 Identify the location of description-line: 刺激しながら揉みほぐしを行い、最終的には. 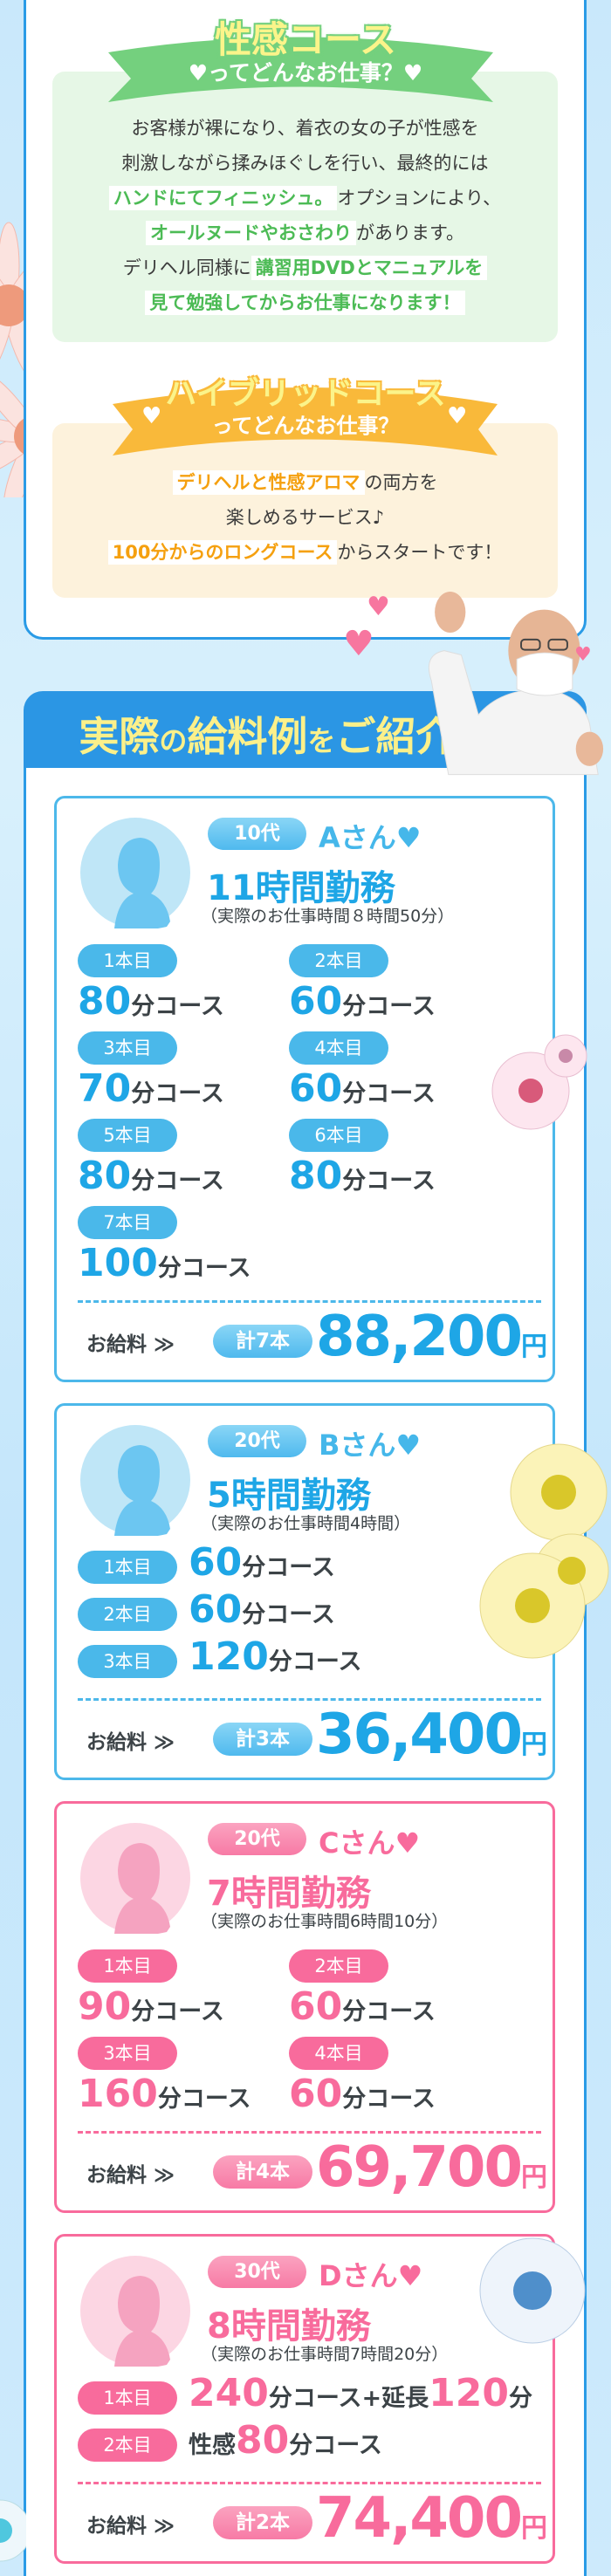
(305, 163).